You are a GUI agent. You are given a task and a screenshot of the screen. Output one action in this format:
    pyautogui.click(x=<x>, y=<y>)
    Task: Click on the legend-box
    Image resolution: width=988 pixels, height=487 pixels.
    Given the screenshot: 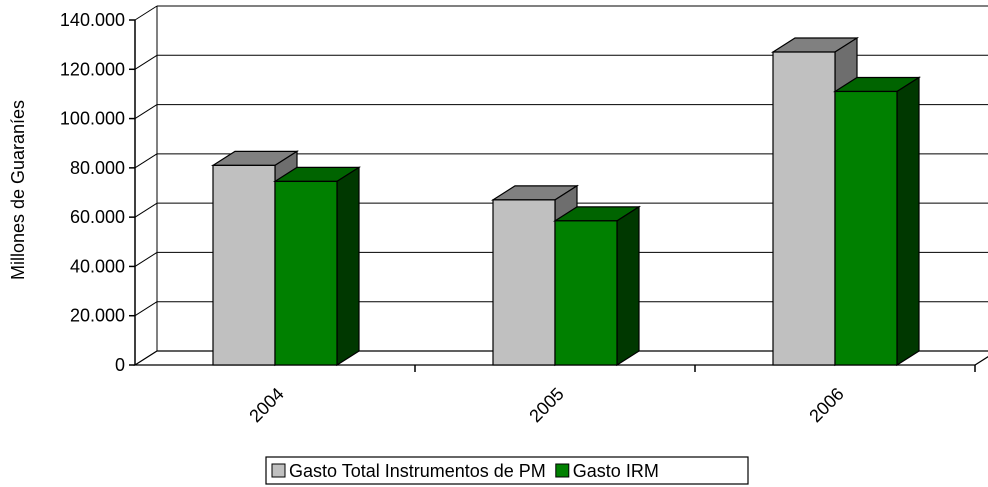 What is the action you would take?
    pyautogui.click(x=507, y=470)
    